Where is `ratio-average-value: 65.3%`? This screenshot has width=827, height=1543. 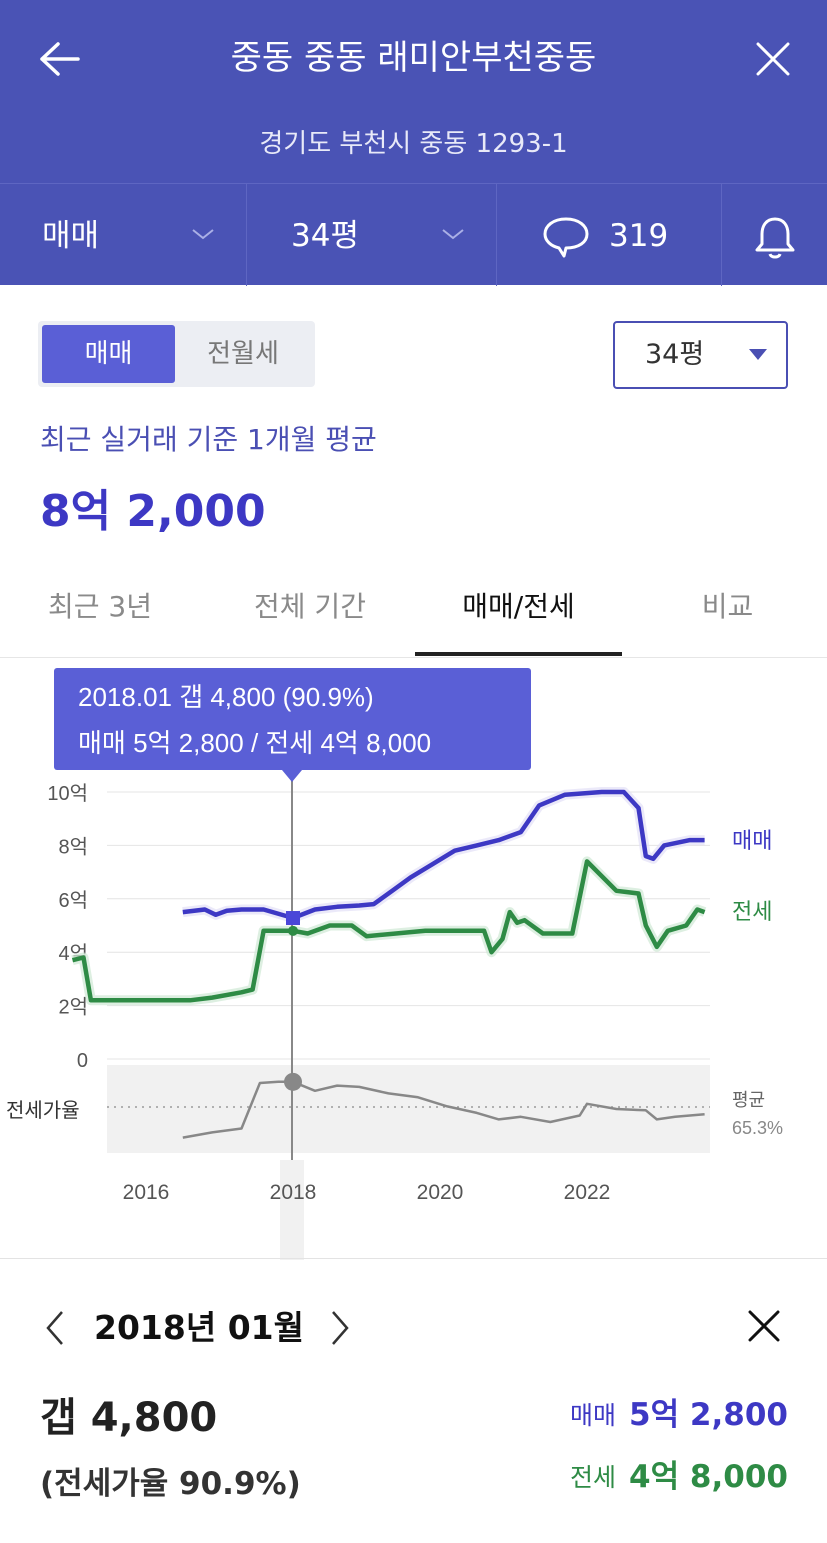 ratio-average-value: 65.3% is located at coordinates (757, 1128).